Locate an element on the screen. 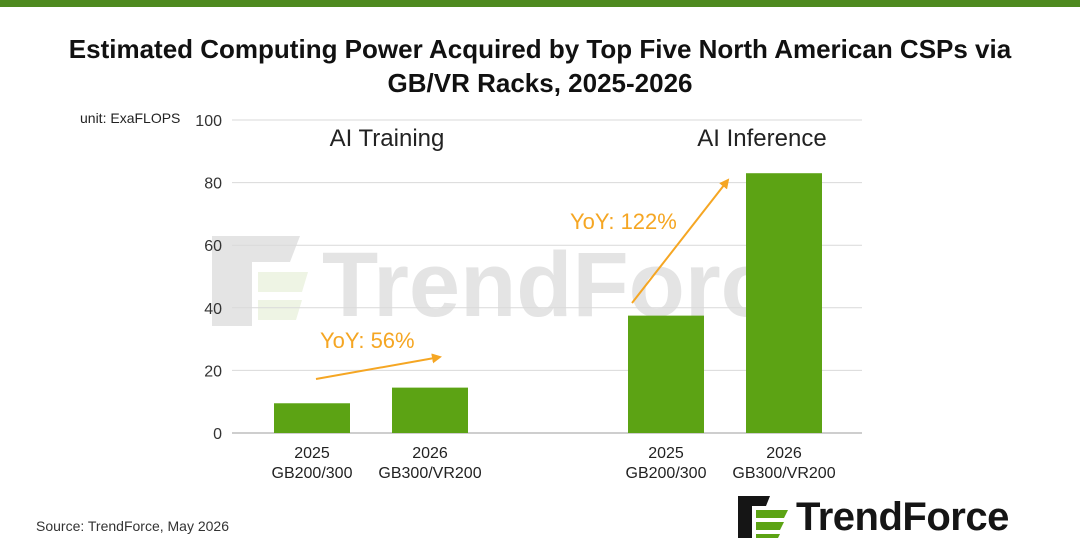 The height and width of the screenshot is (560, 1080). bar-training-2026 is located at coordinates (430, 410).